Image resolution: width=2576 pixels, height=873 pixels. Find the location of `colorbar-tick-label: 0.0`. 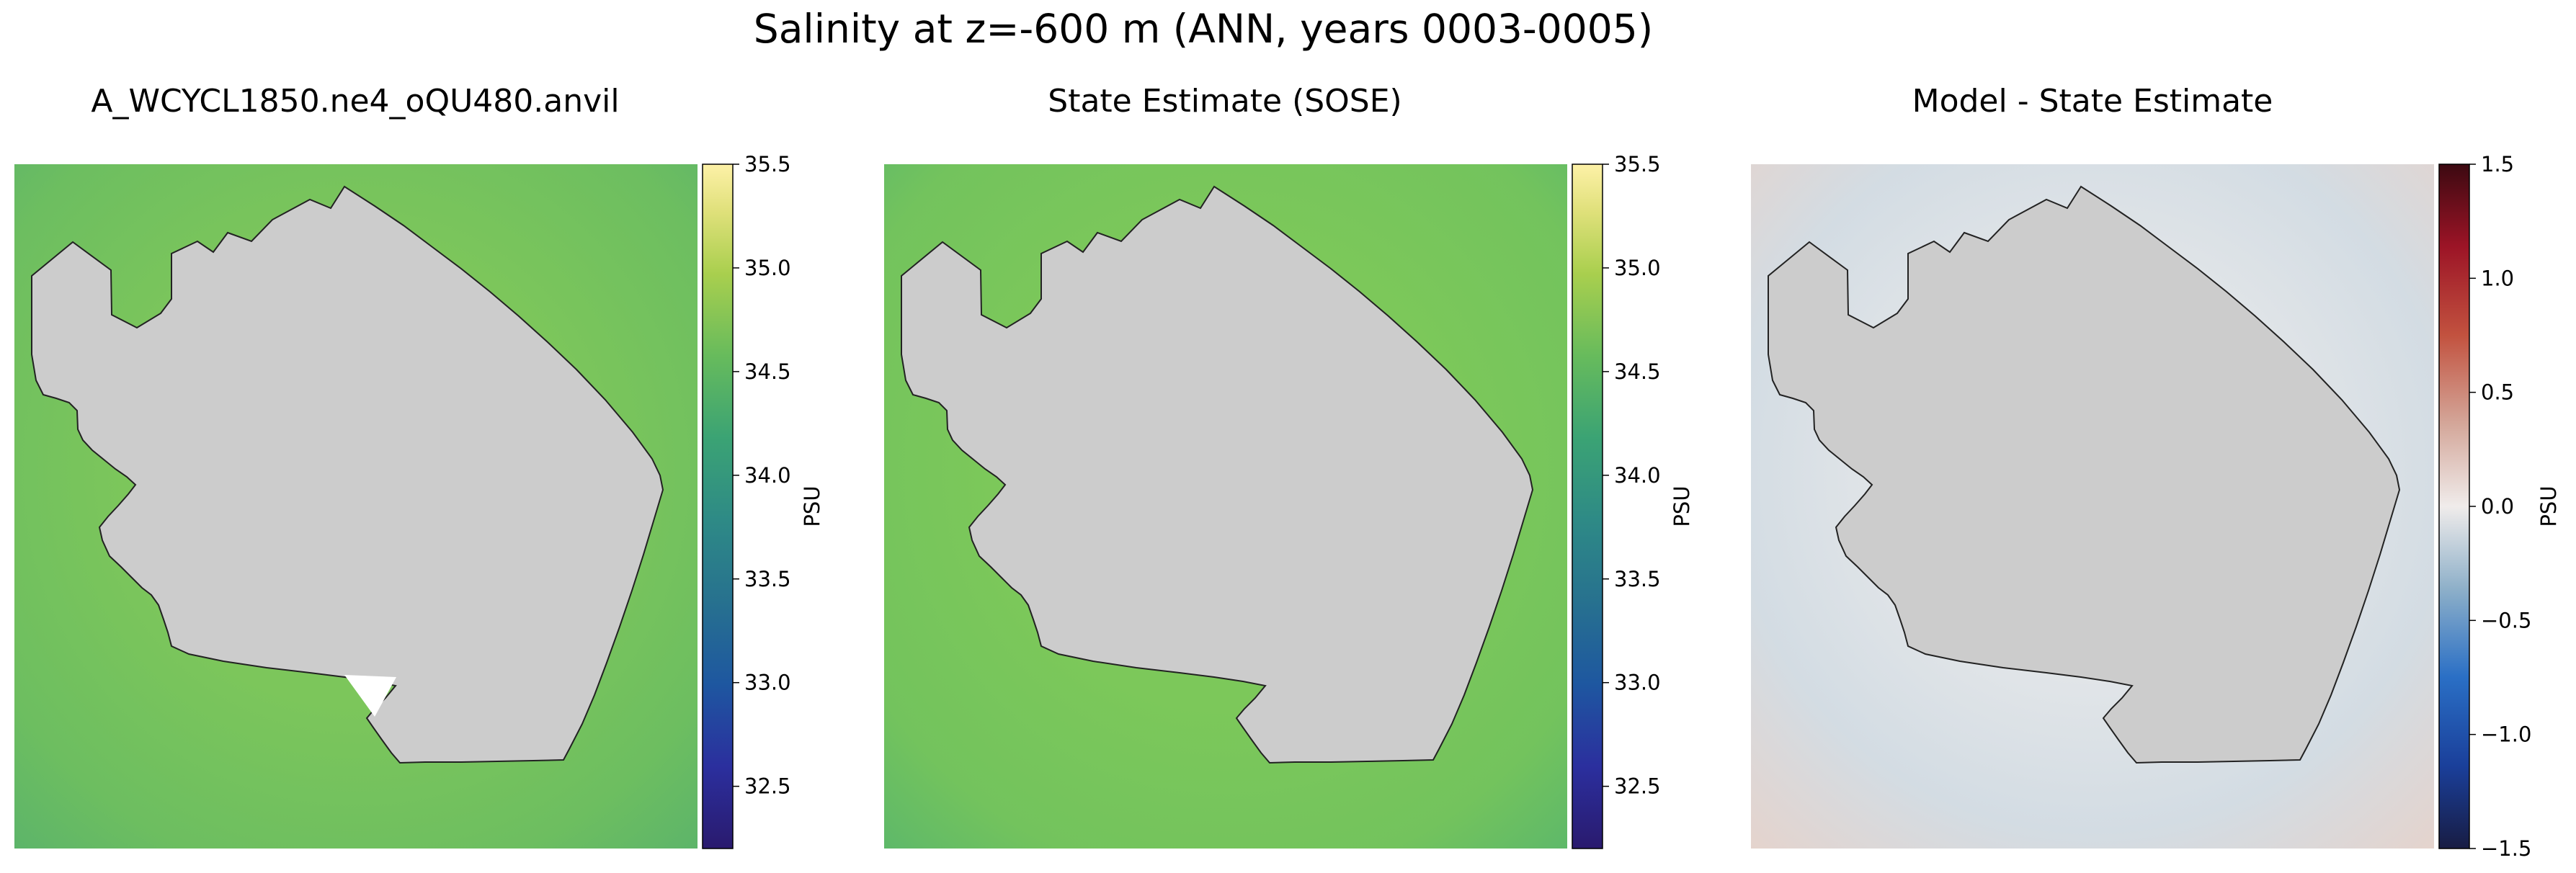

colorbar-tick-label: 0.0 is located at coordinates (2497, 506).